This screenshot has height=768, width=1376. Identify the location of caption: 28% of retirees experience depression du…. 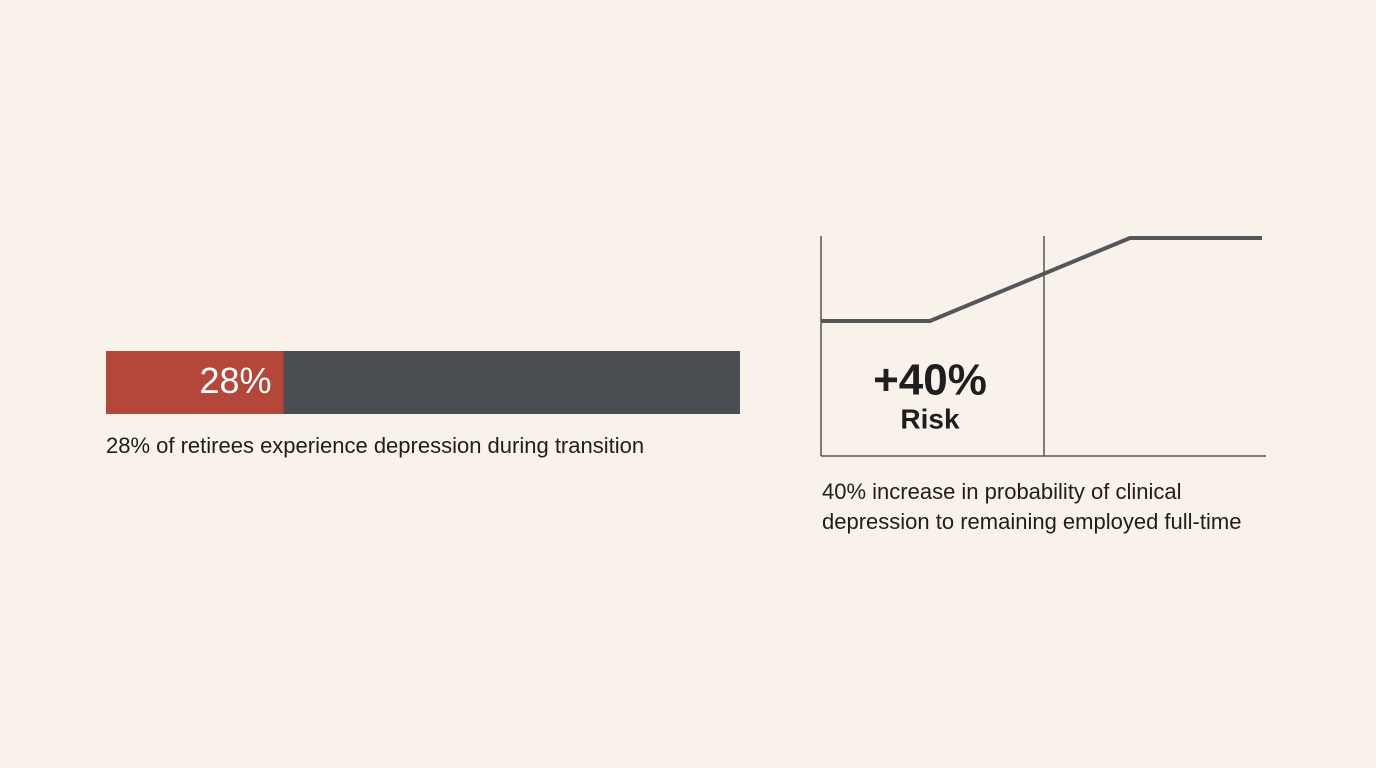
(375, 445).